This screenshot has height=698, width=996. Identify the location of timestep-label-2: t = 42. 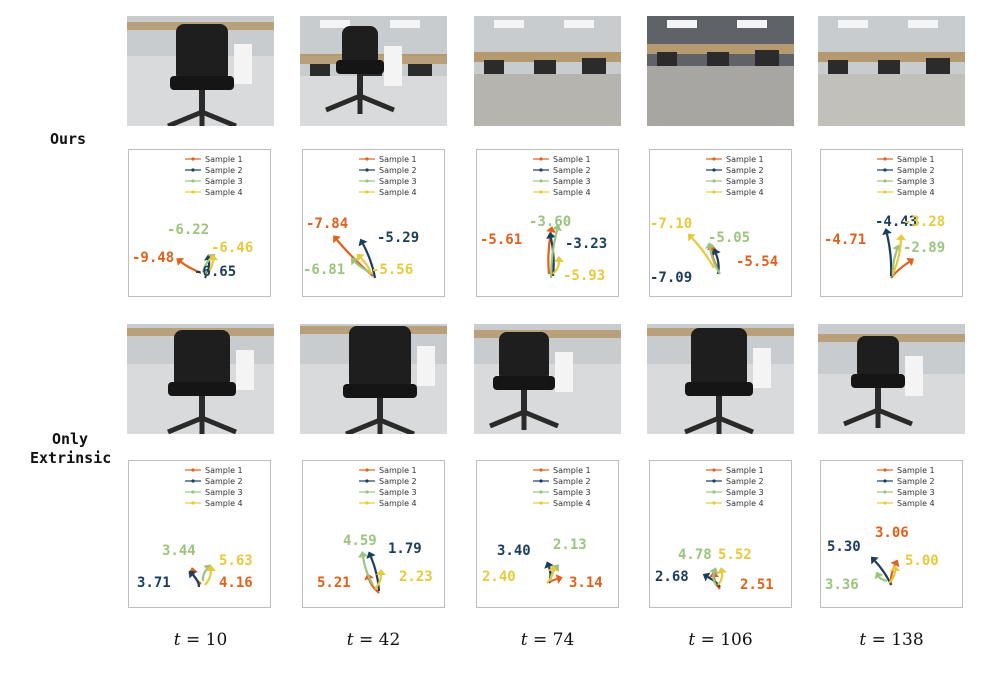
(373, 640).